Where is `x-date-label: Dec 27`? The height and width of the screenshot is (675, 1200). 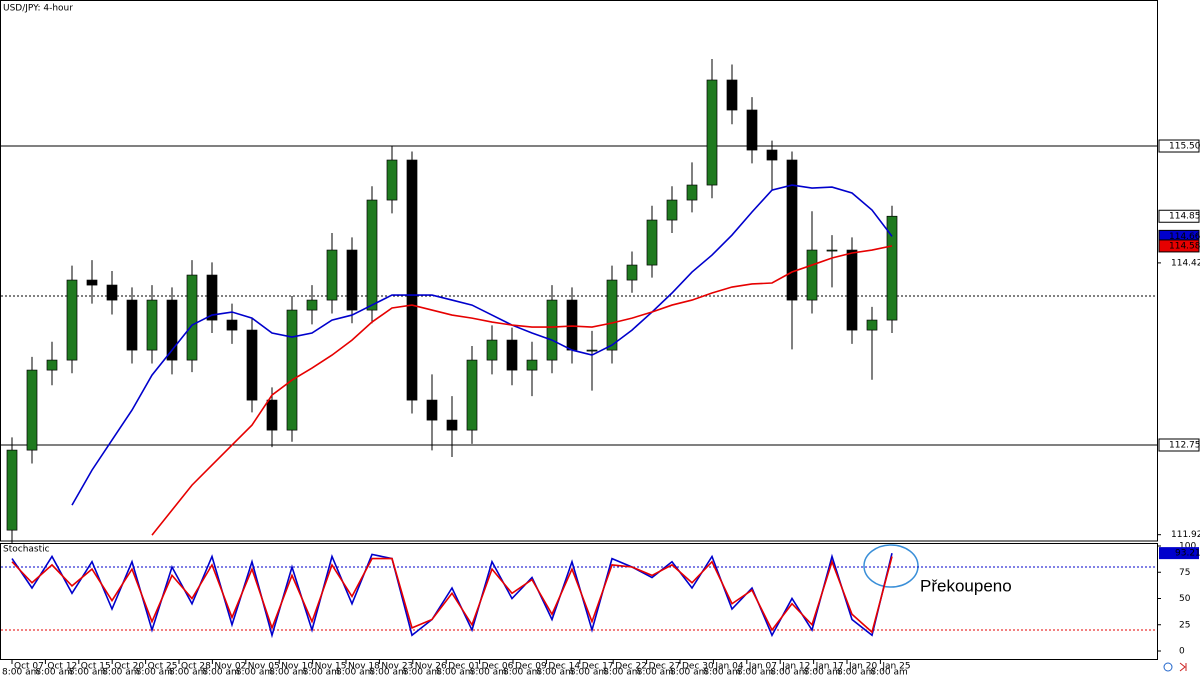 x-date-label: Dec 27 is located at coordinates (665, 667).